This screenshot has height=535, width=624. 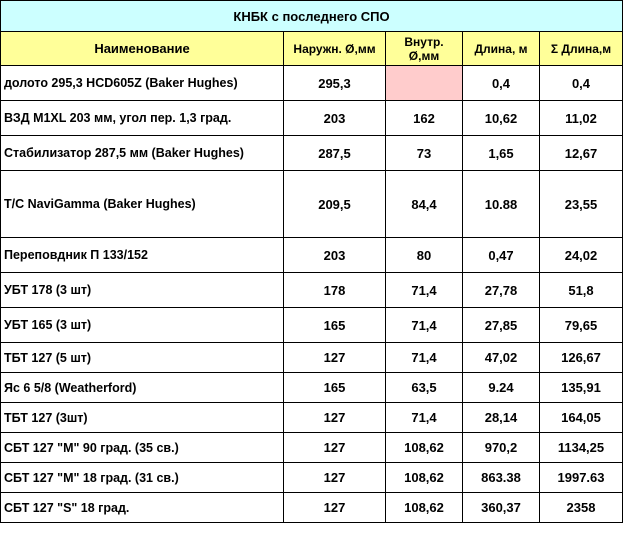 I want to click on header-outer-diameter: Наружн. Ø,мм, so click(x=334, y=48).